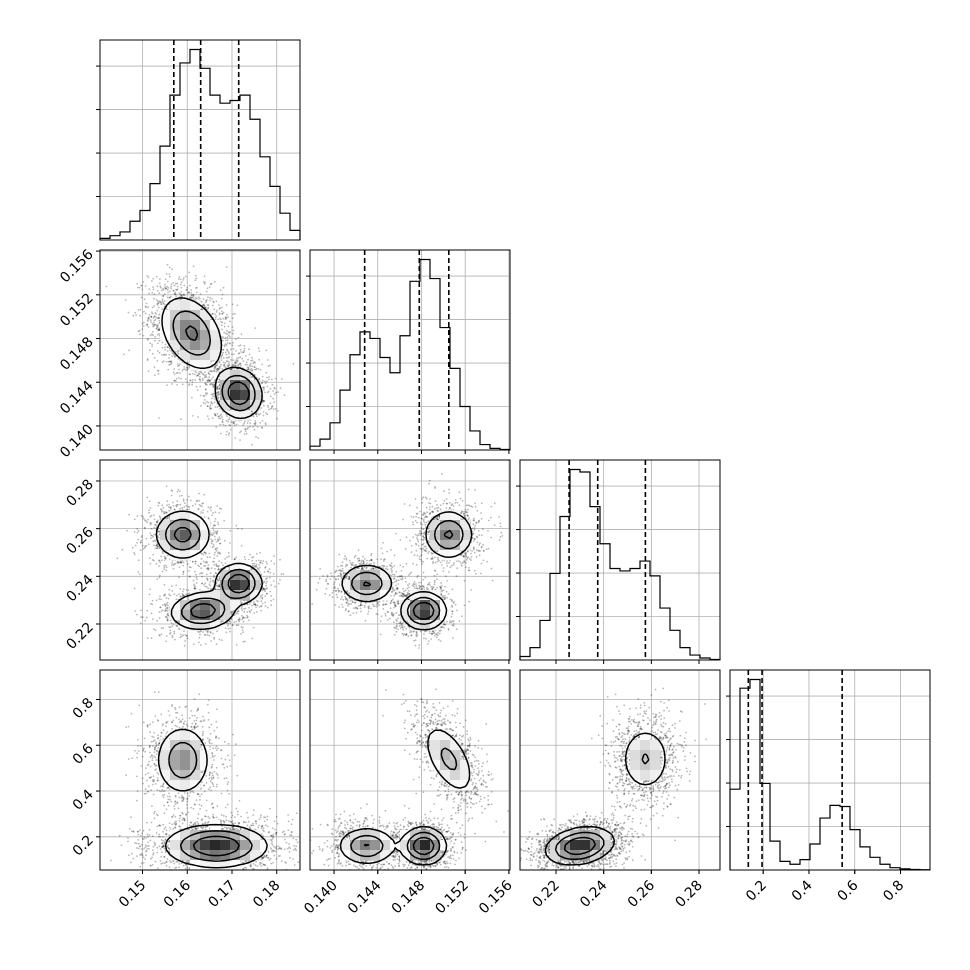 The width and height of the screenshot is (970, 970). What do you see at coordinates (688, 894) in the screenshot?
I see `x-tick-label: 0.28` at bounding box center [688, 894].